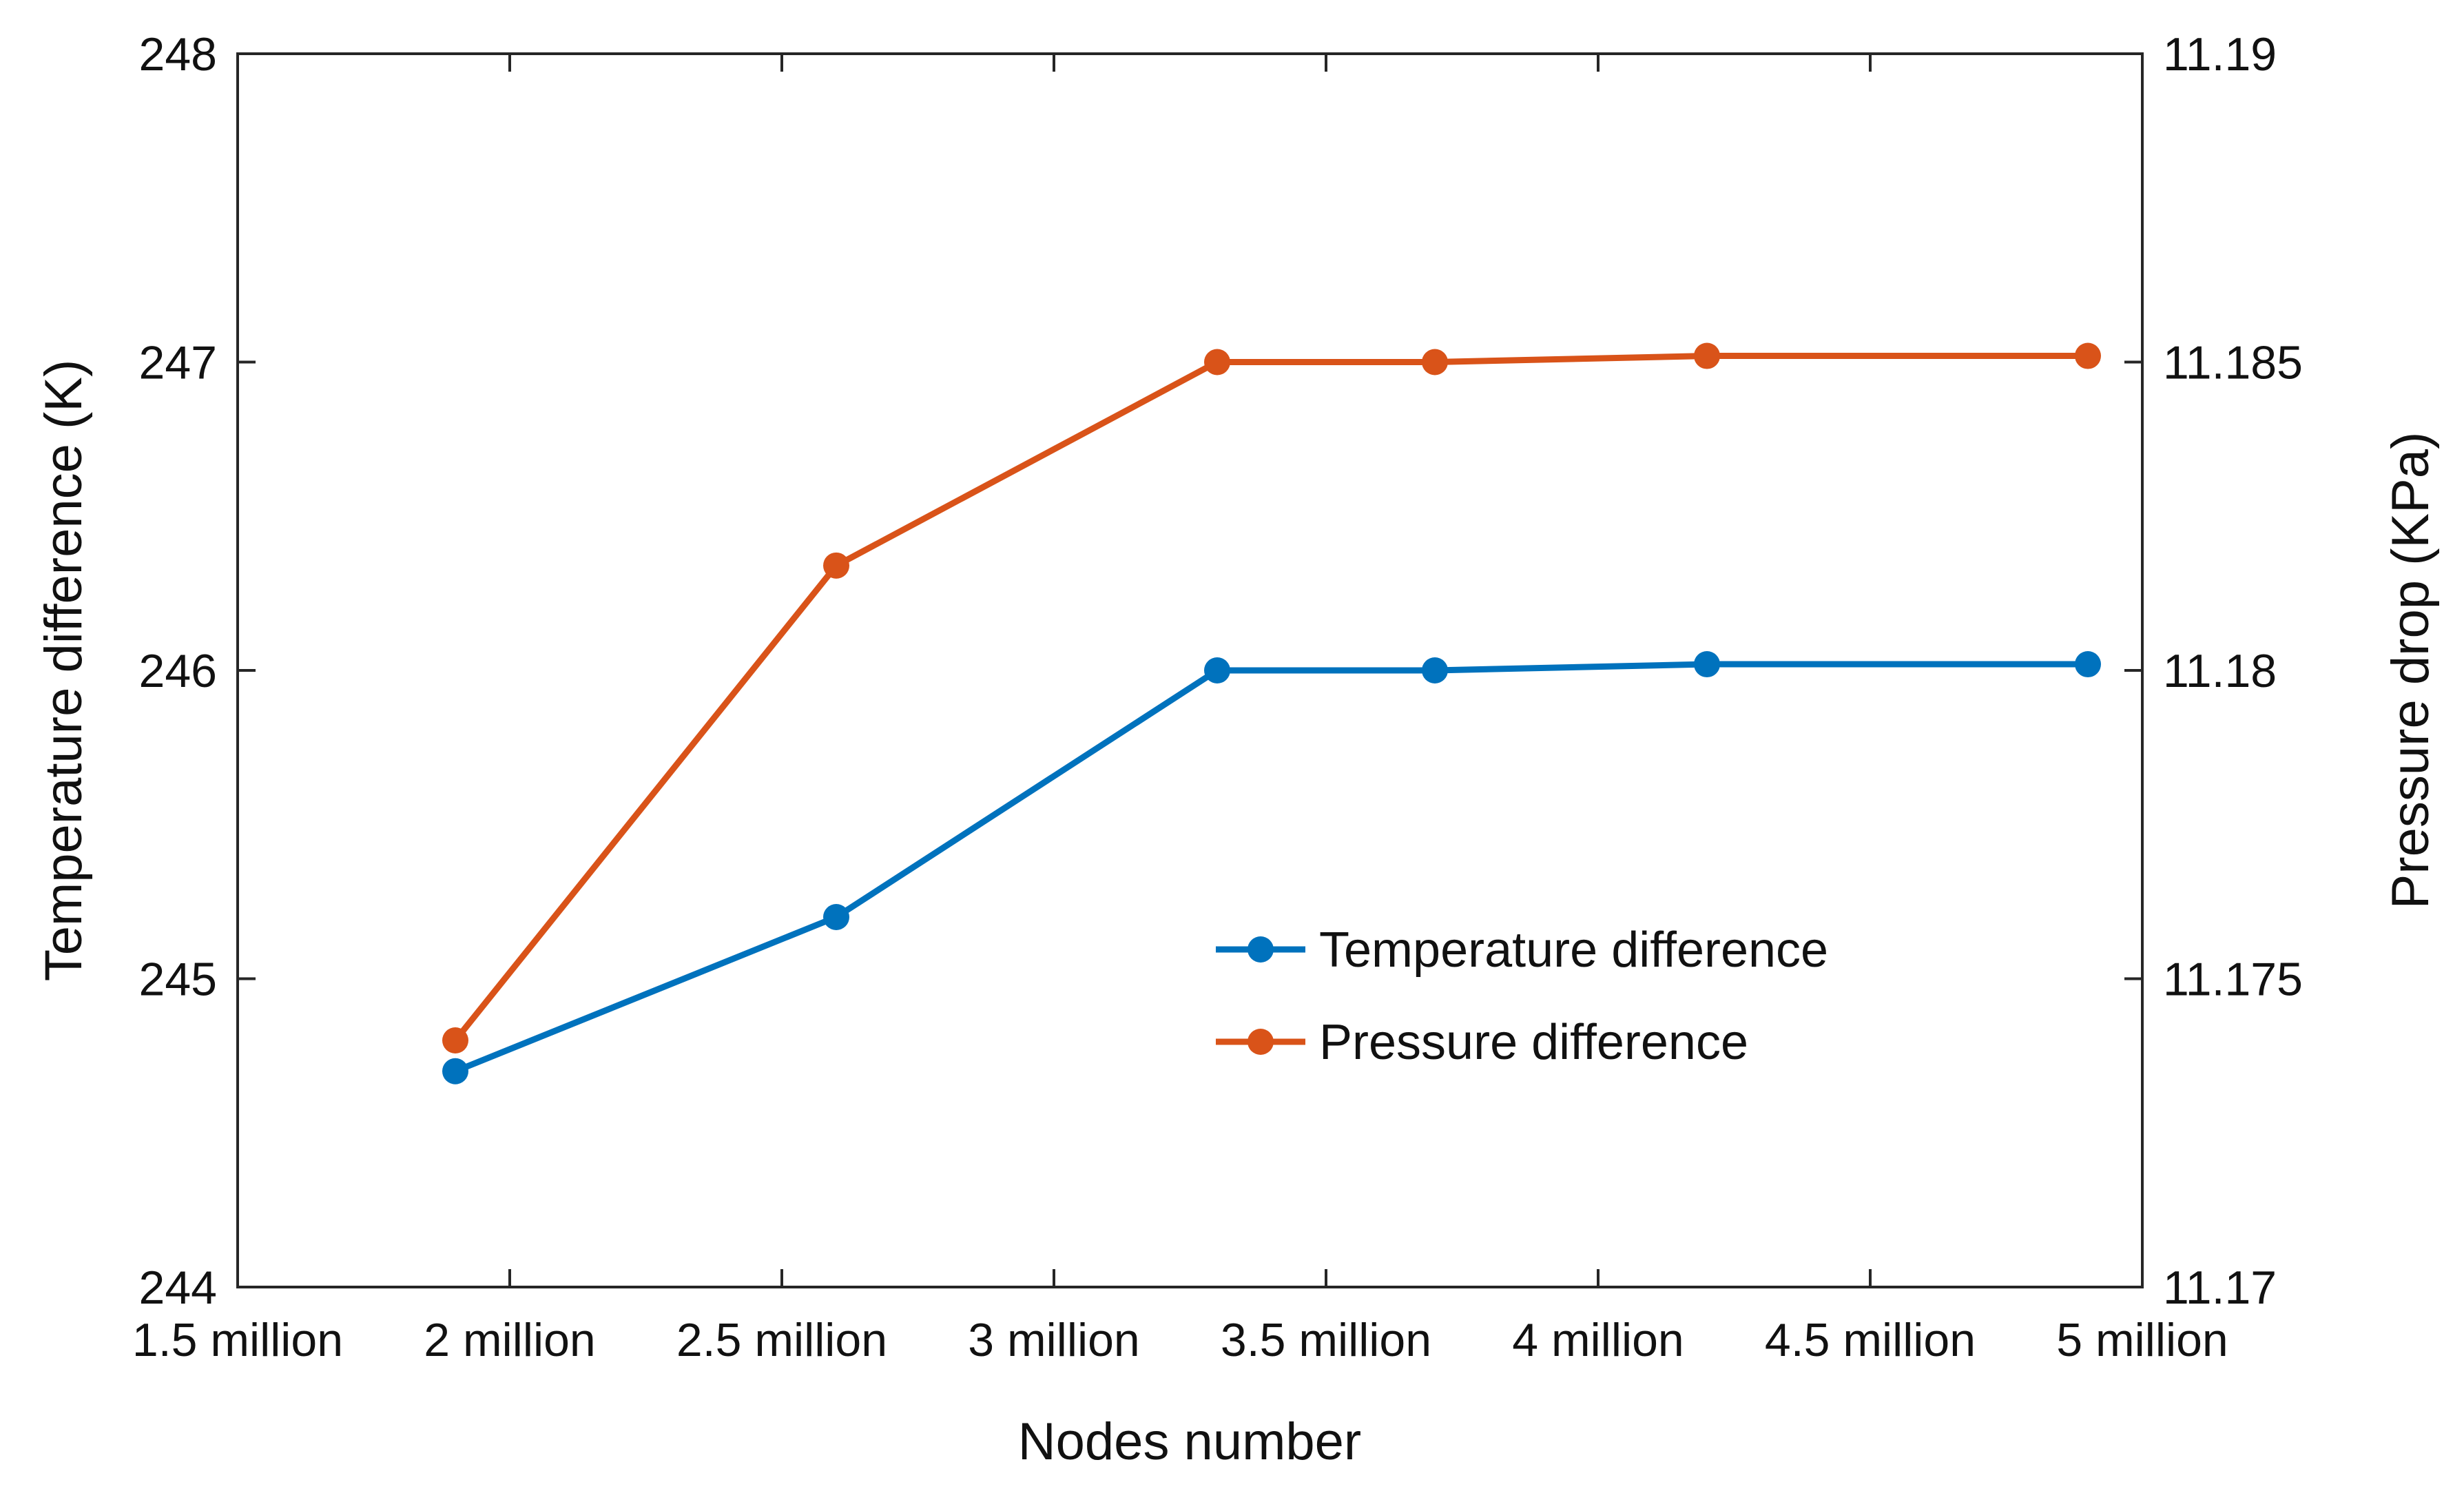 The width and height of the screenshot is (2464, 1491). What do you see at coordinates (2220, 55) in the screenshot?
I see `y-right-tick-label: 11.19` at bounding box center [2220, 55].